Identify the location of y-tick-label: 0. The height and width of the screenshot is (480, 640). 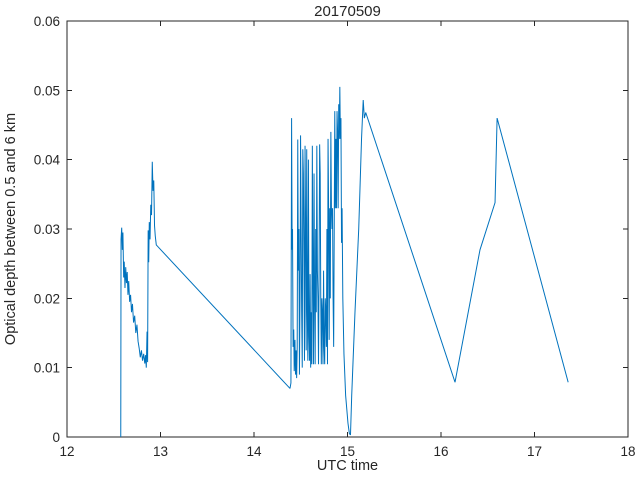
(56, 437).